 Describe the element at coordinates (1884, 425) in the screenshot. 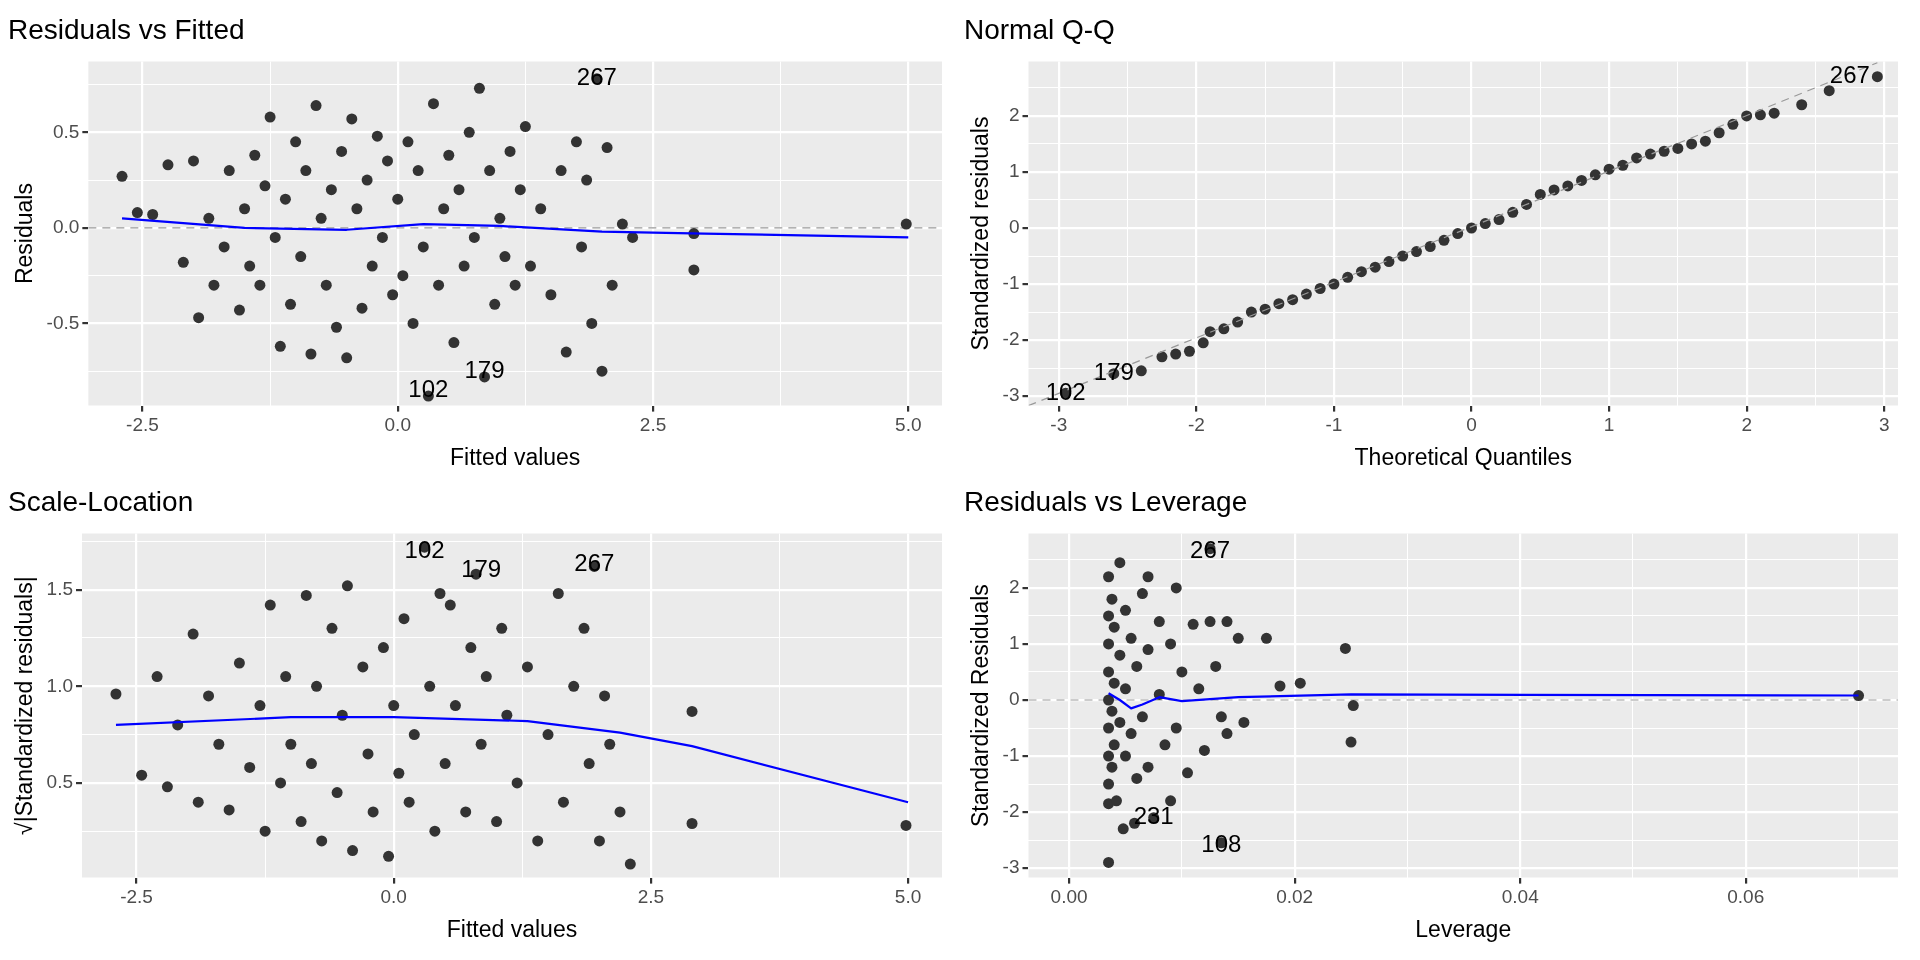

I see `x-tick-label: 3` at that location.